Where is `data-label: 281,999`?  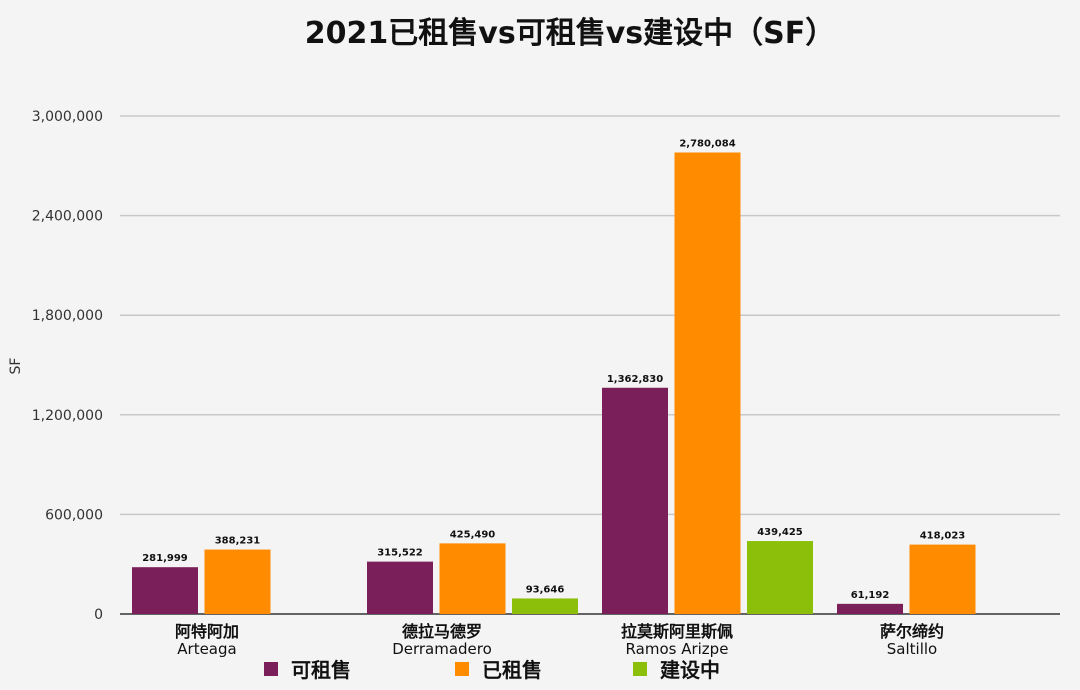 data-label: 281,999 is located at coordinates (165, 558).